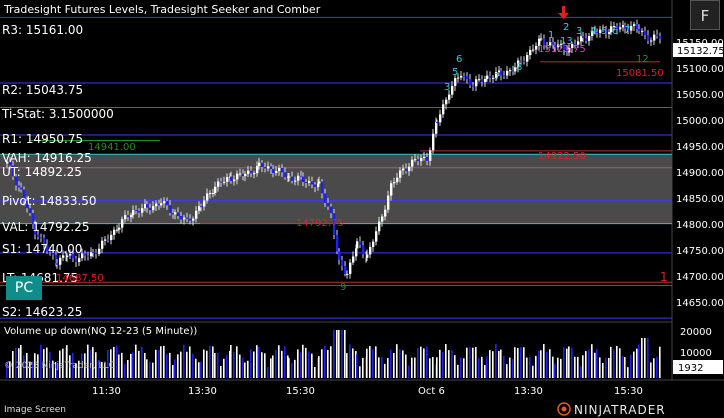 Image resolution: width=724 pixels, height=418 pixels. Describe the element at coordinates (640, 73) in the screenshot. I see `price-tag-15081: 15081.50` at that location.